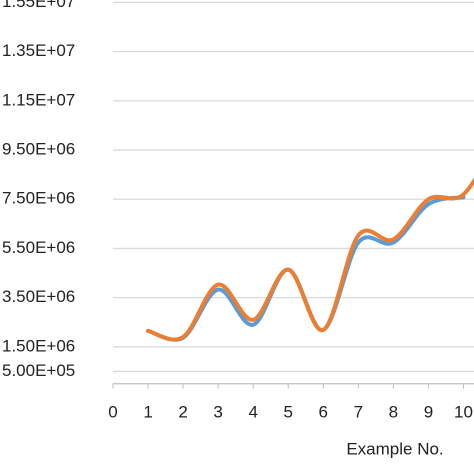 The width and height of the screenshot is (474, 474). I want to click on x-tick-label: 3, so click(217, 411).